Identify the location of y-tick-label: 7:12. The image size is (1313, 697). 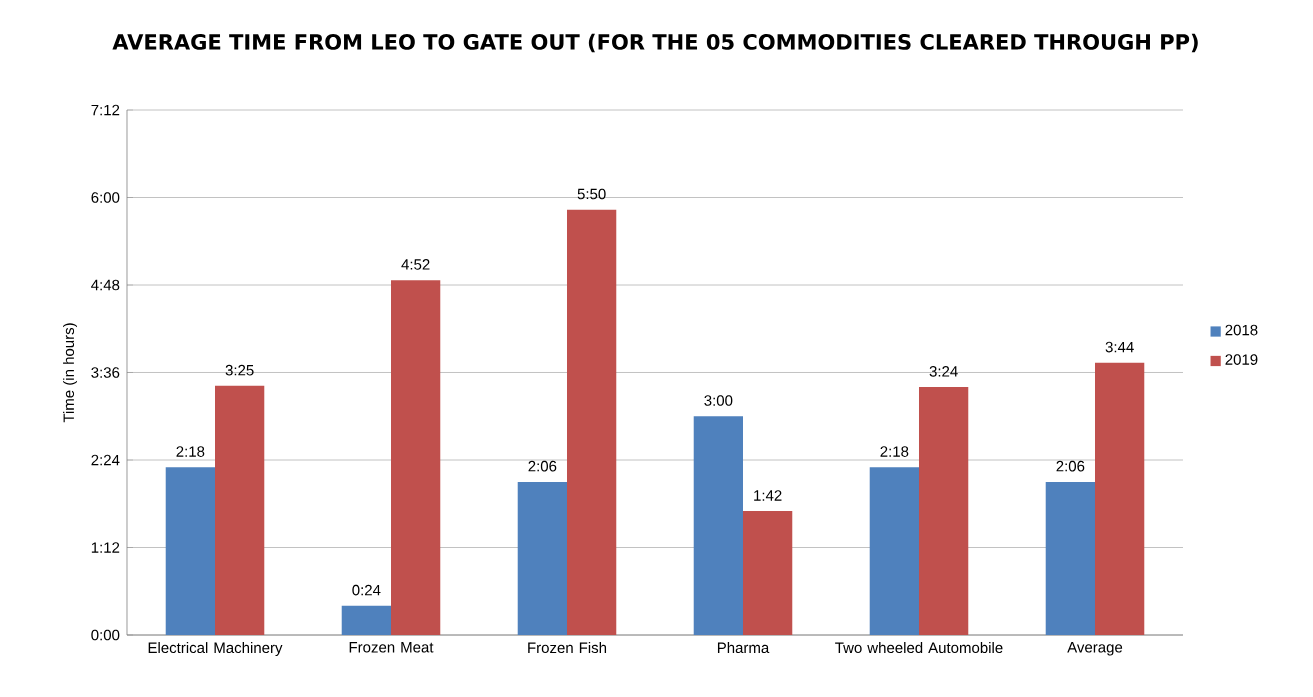
(105, 110).